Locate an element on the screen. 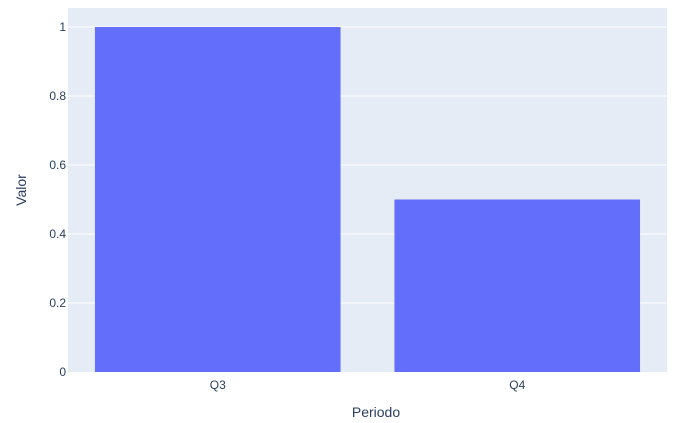  x-axis-ticks: Q3 Q4 is located at coordinates (368, 385).